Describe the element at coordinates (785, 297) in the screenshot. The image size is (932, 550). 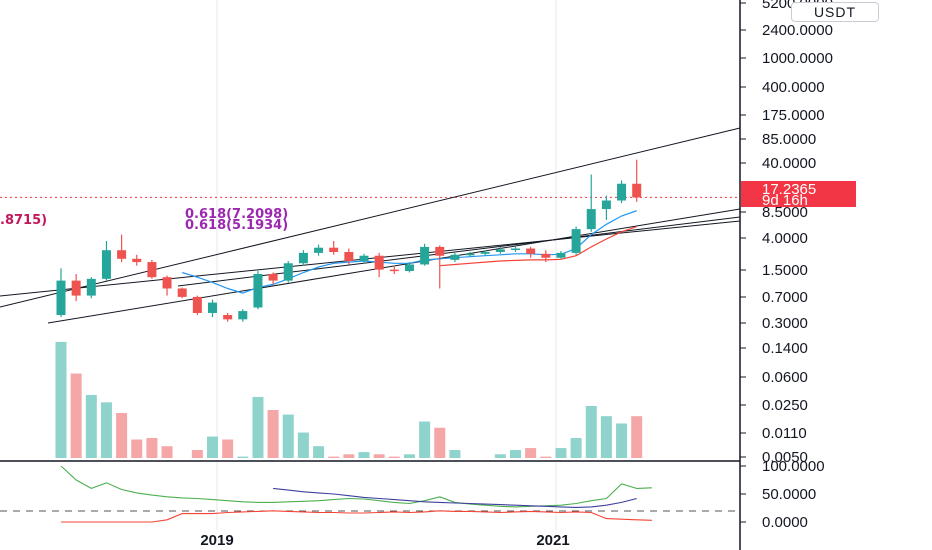
I see `price-tick-label: 0.7000` at that location.